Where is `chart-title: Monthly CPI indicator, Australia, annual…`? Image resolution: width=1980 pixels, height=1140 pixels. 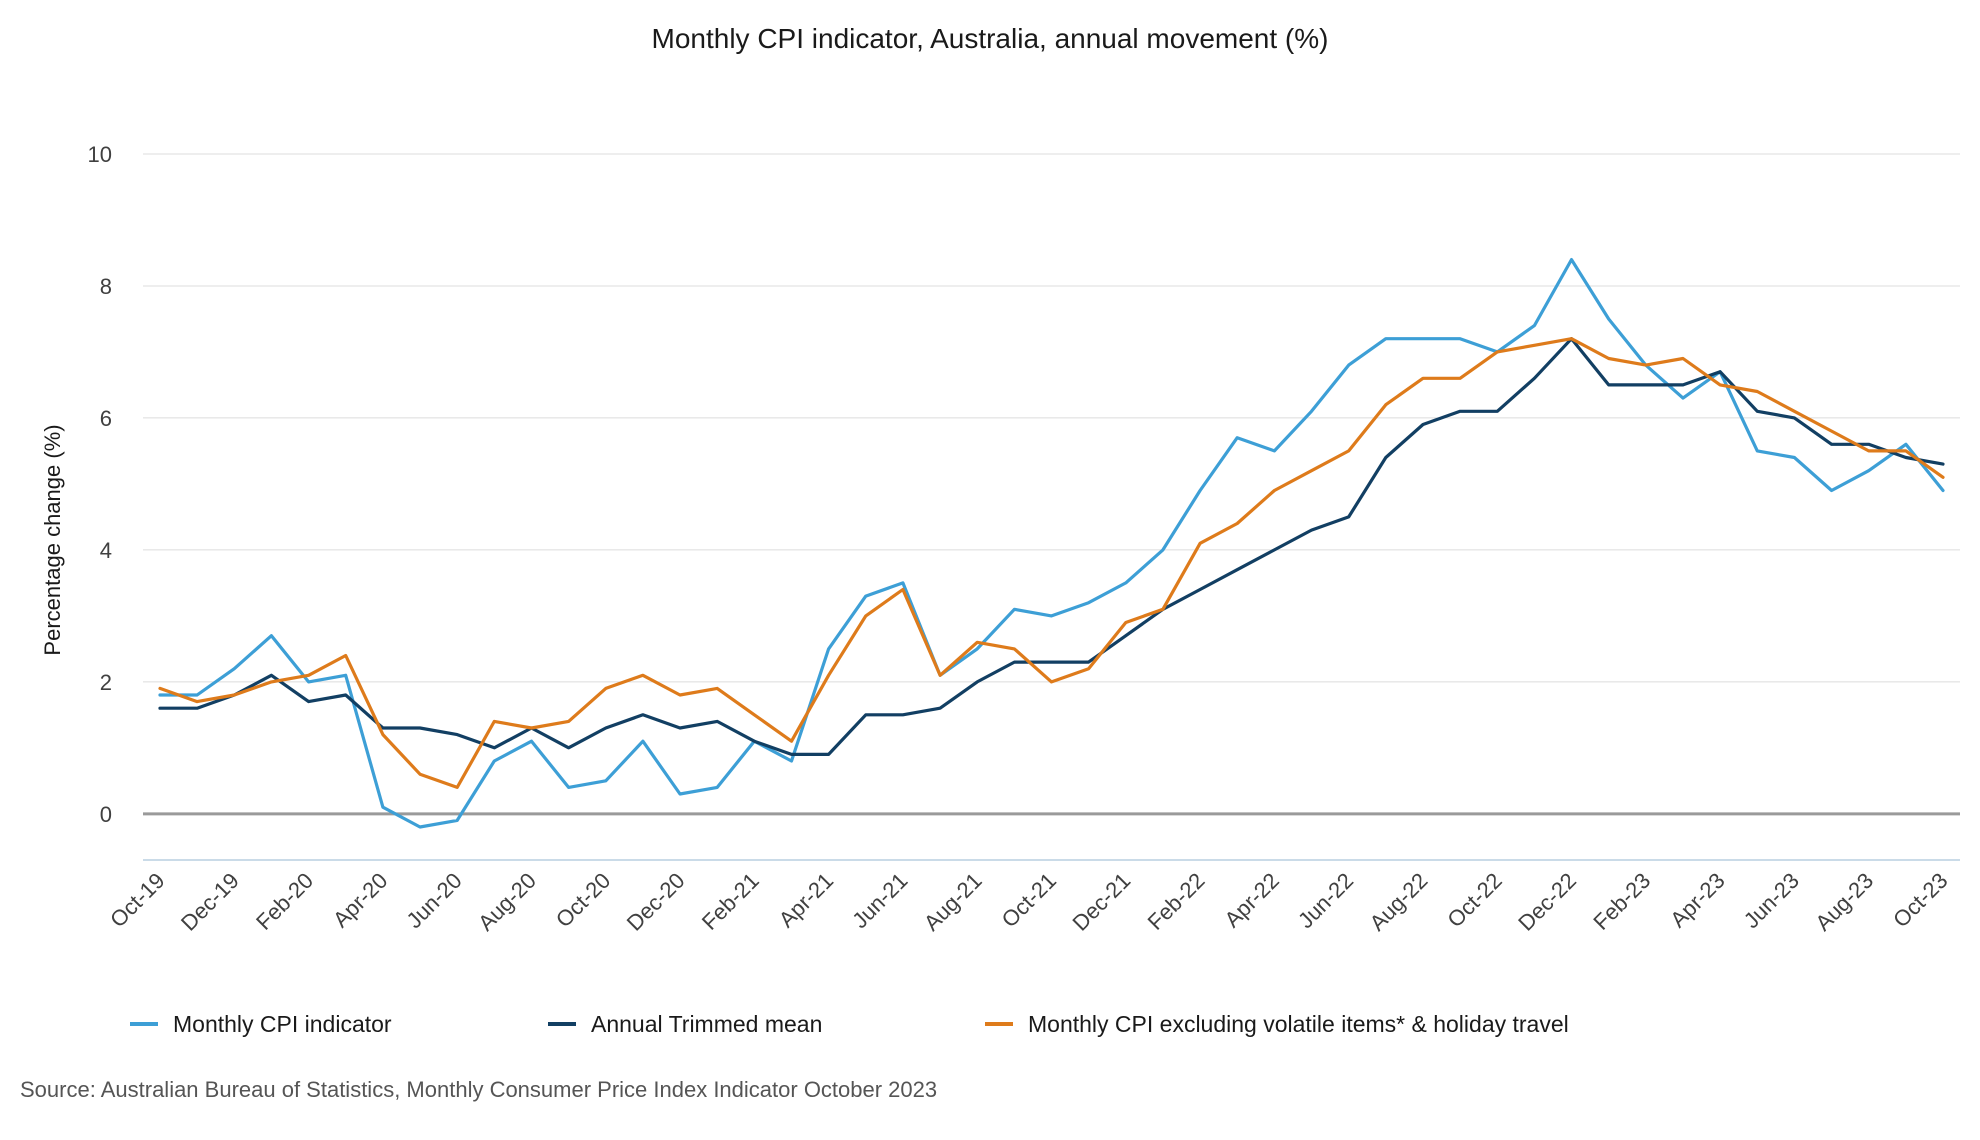 chart-title: Monthly CPI indicator, Australia, annual… is located at coordinates (990, 38).